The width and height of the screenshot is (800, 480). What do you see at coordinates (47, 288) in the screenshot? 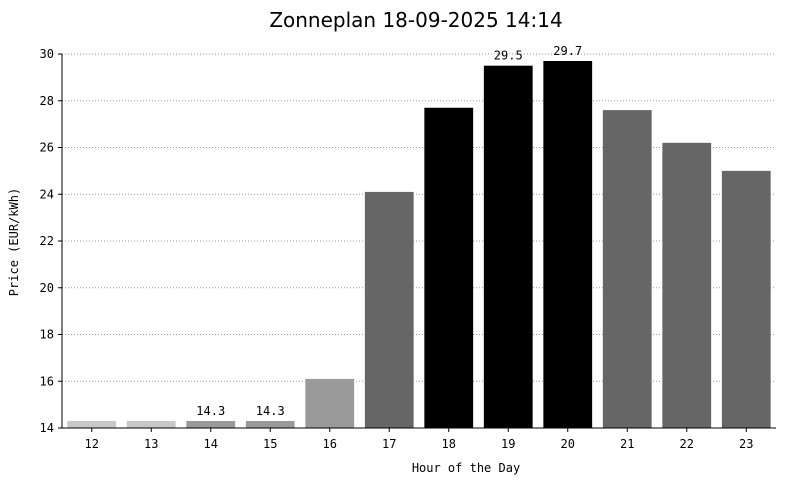
I see `y-tick-label: 20` at bounding box center [47, 288].